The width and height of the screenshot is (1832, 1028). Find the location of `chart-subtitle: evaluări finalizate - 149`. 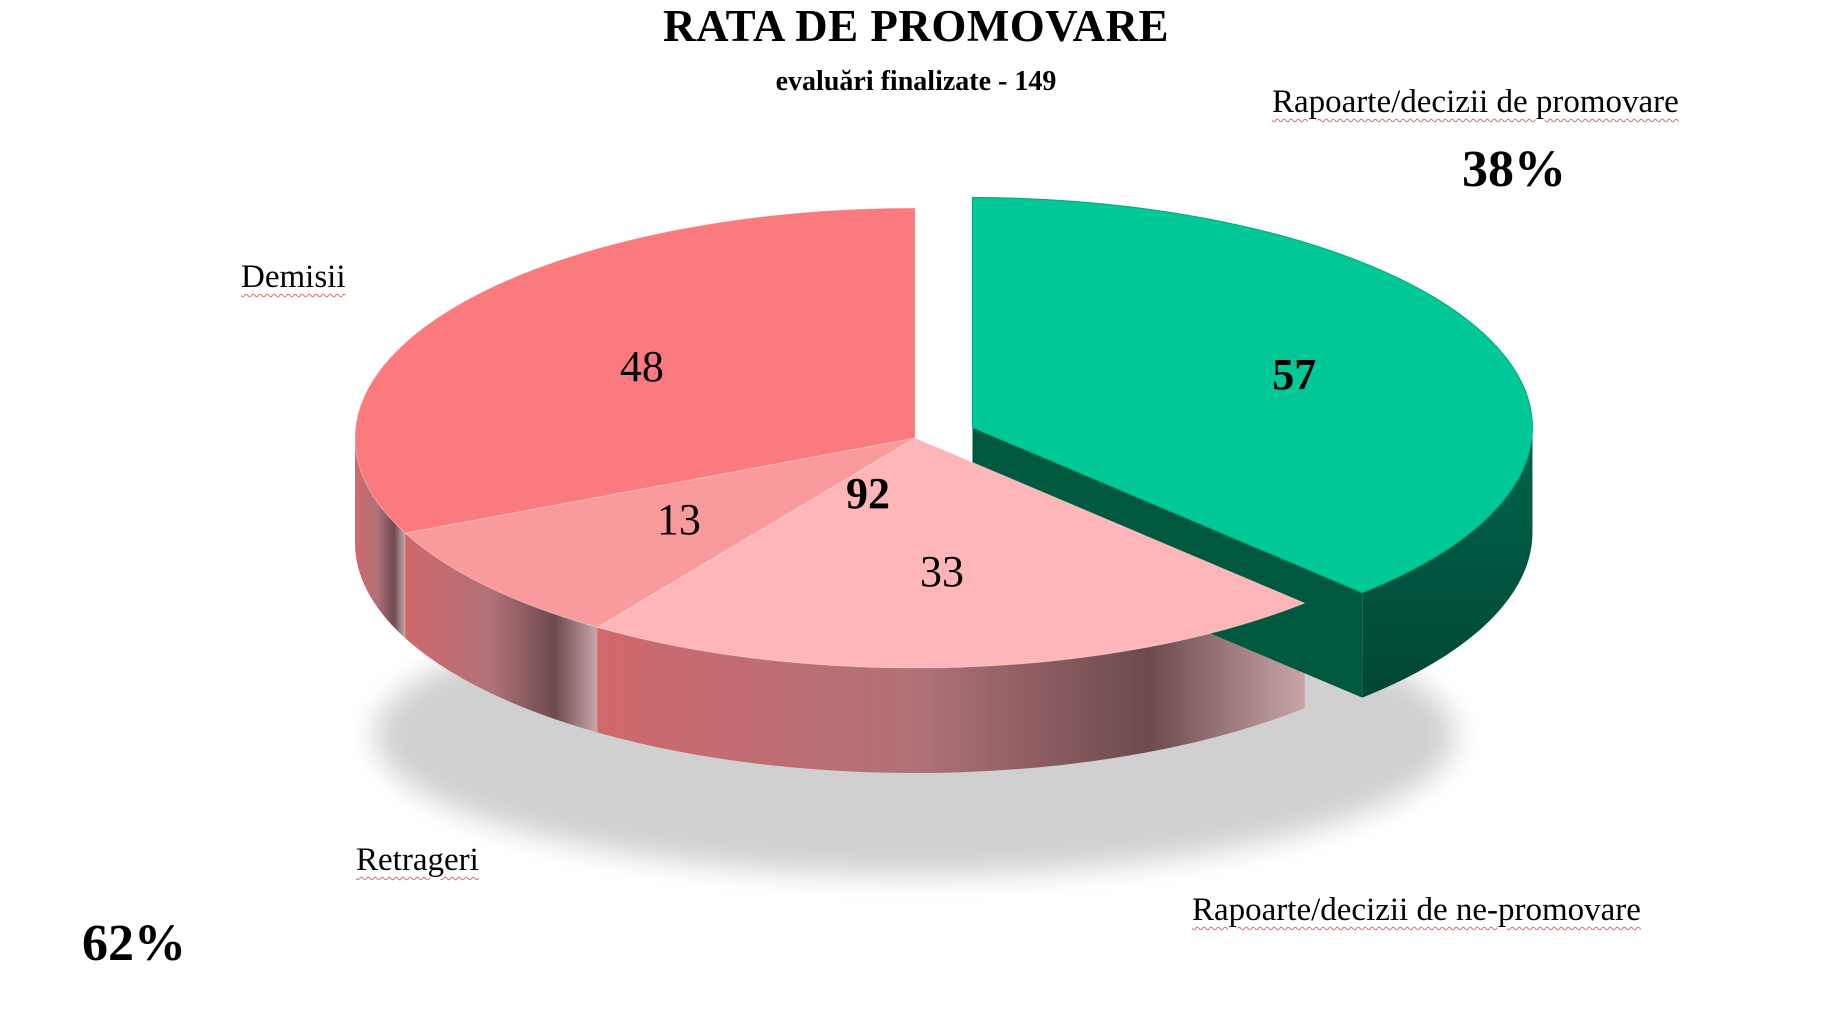

chart-subtitle: evaluări finalizate - 149 is located at coordinates (916, 81).